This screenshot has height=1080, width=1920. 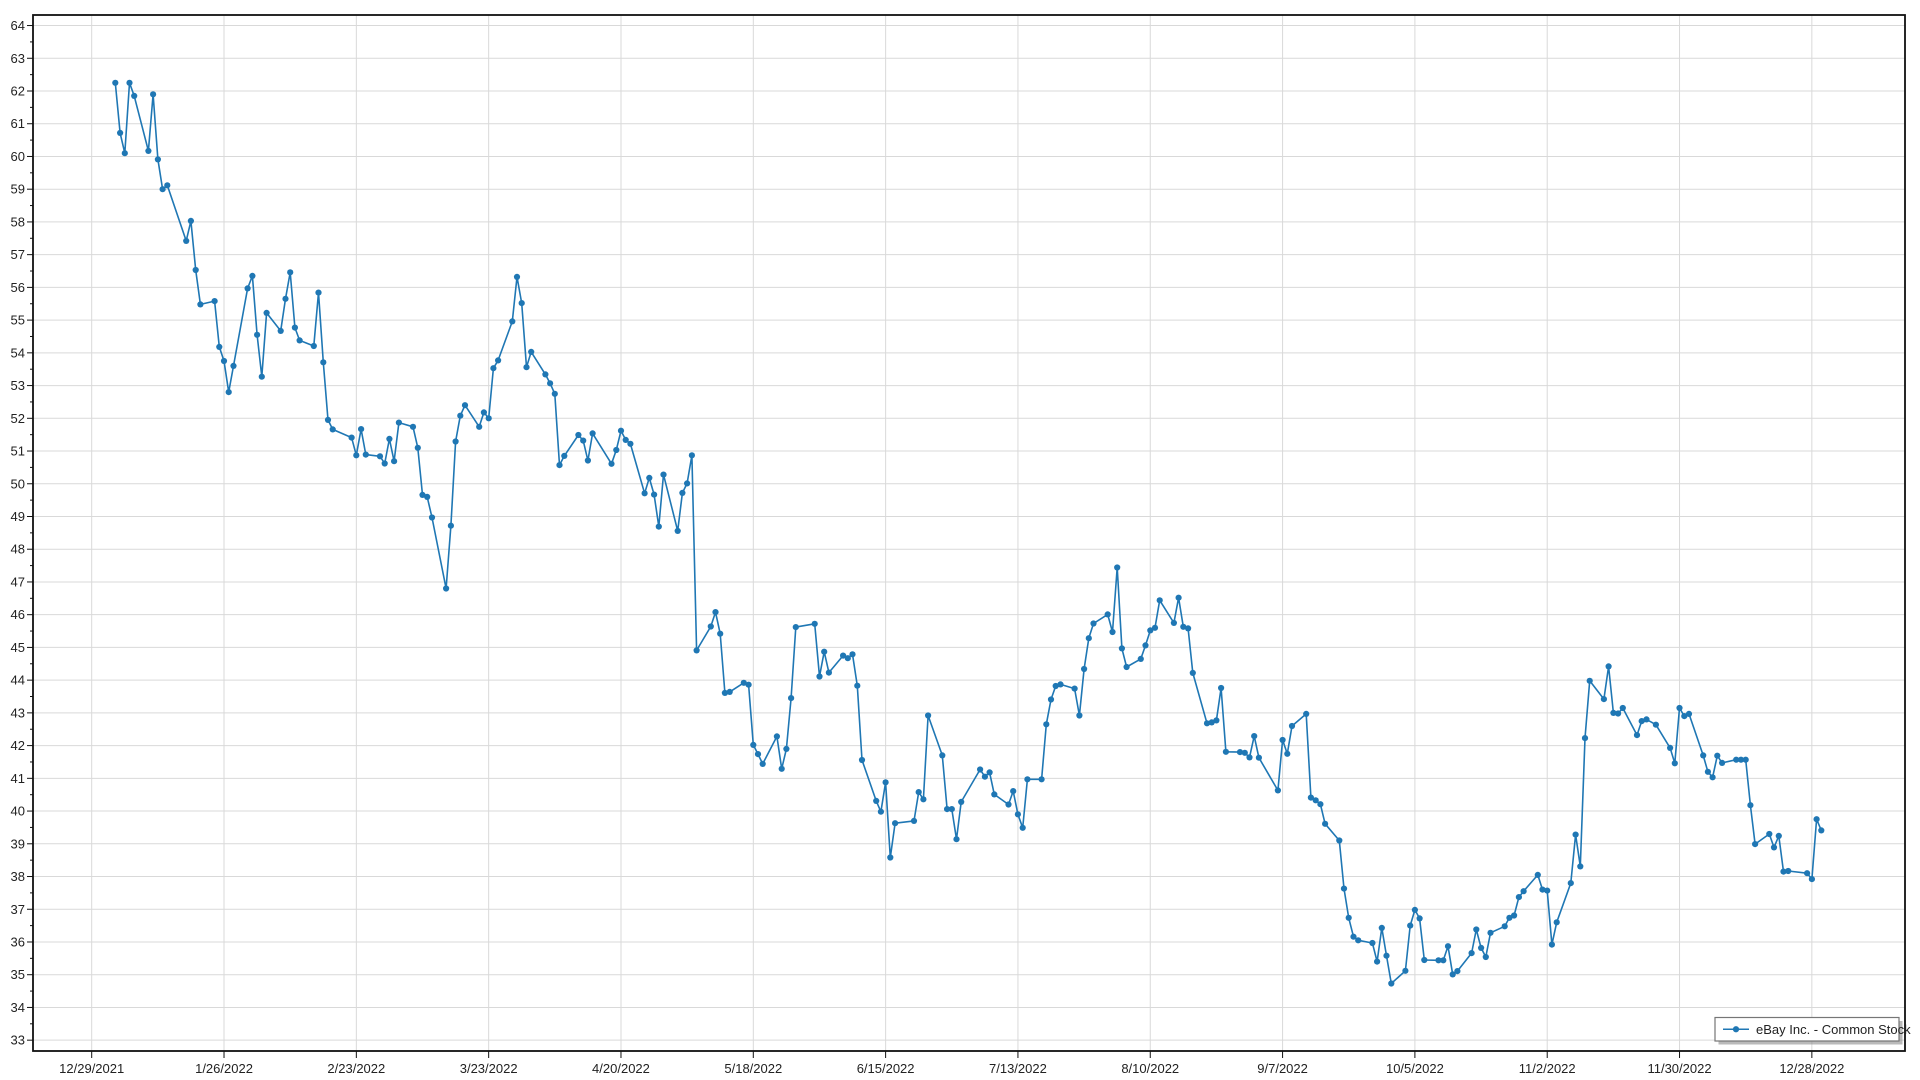 What do you see at coordinates (18, 549) in the screenshot?
I see `y-tick-label: 48` at bounding box center [18, 549].